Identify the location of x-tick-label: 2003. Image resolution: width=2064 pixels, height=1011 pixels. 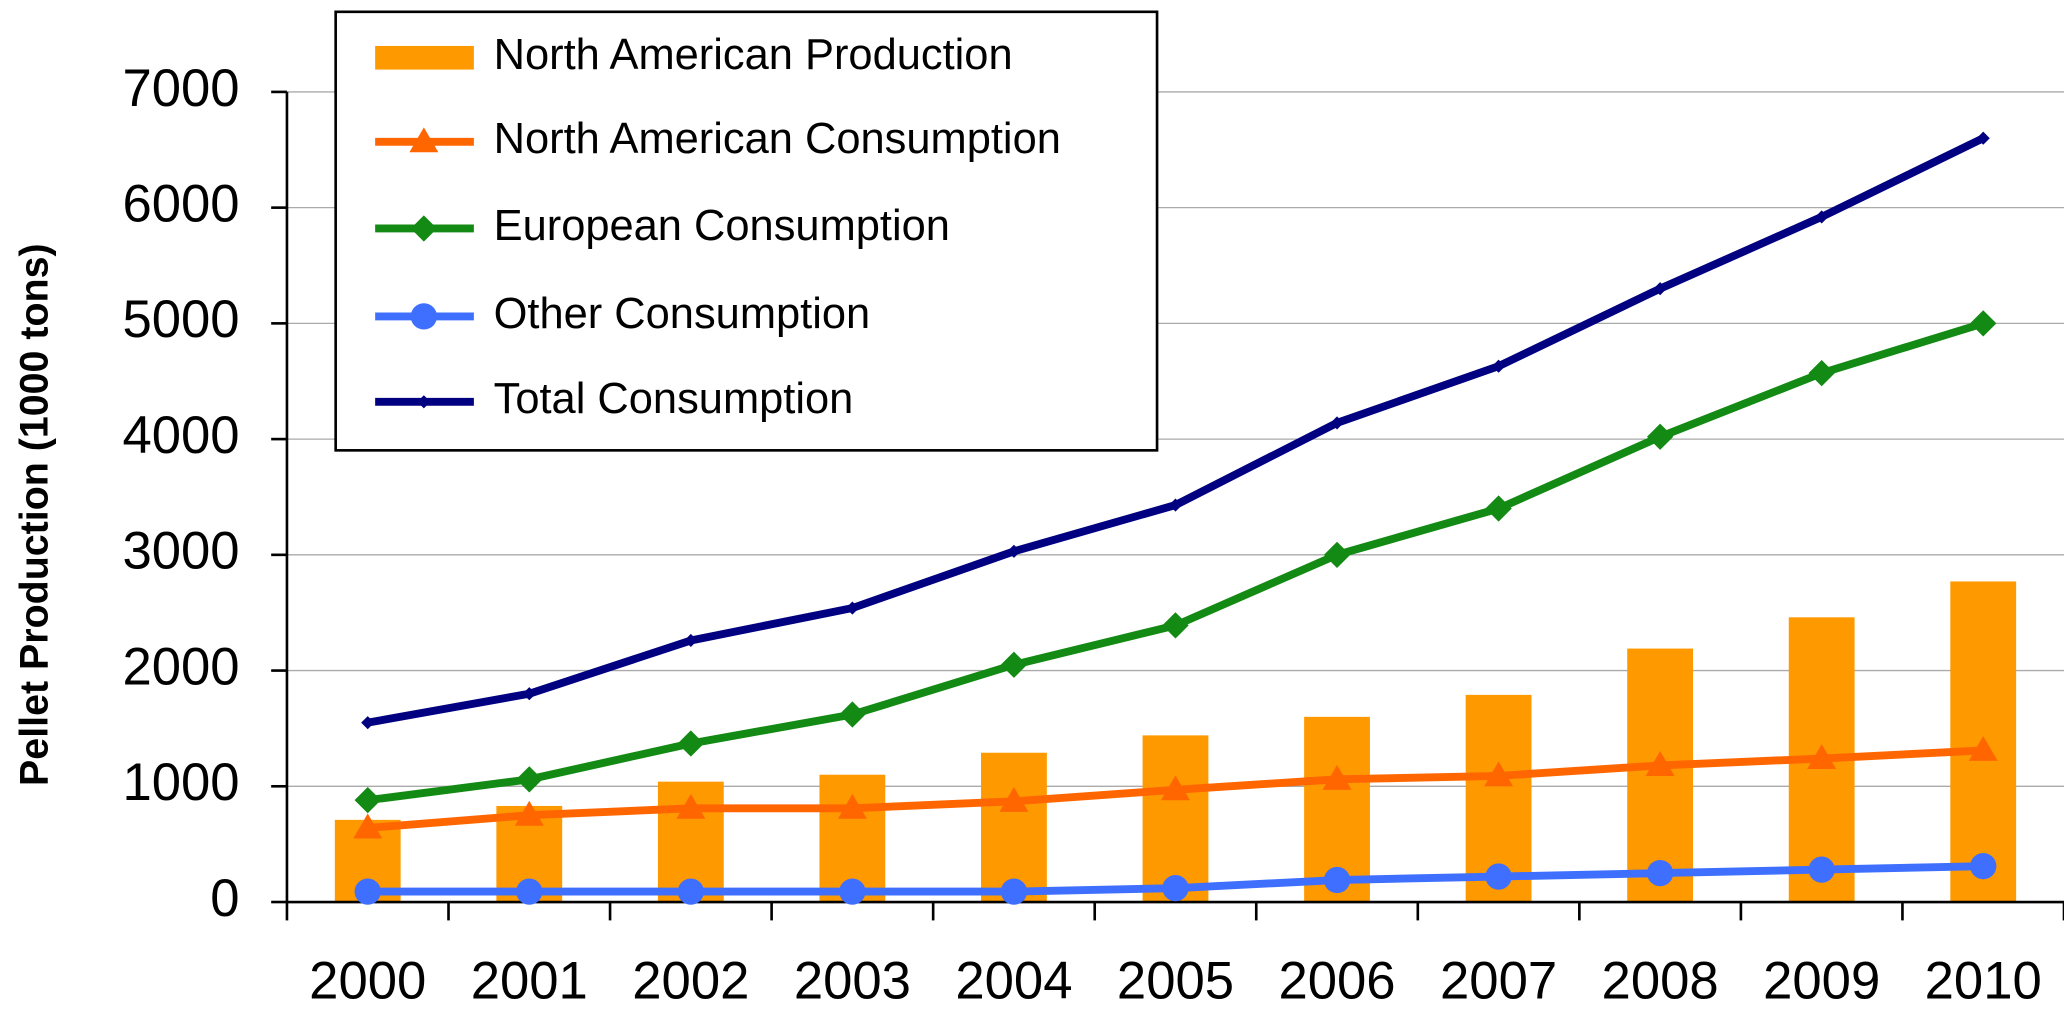
(852, 981).